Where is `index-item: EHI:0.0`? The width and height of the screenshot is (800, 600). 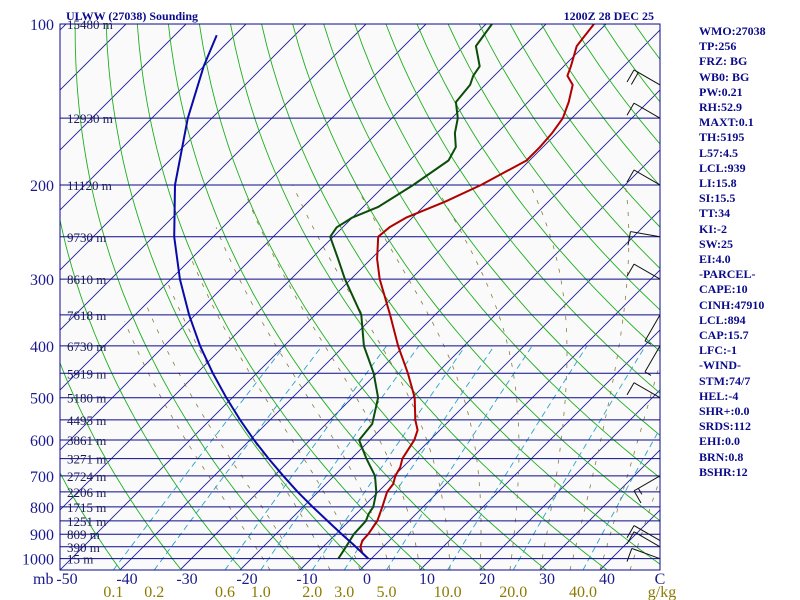 index-item: EHI:0.0 is located at coordinates (720, 441).